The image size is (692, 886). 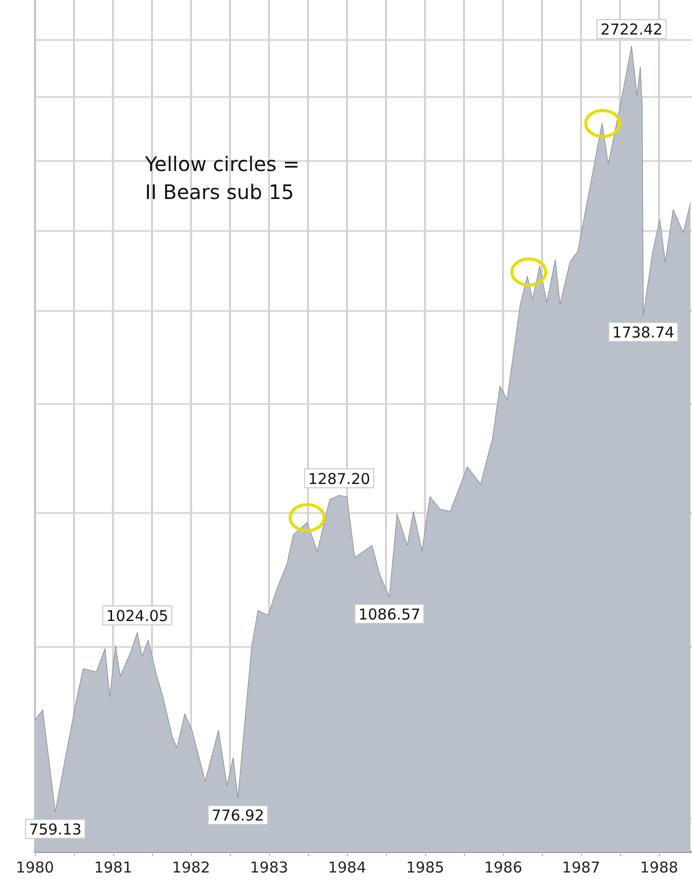 I want to click on x-tick-label: 1982, so click(x=191, y=867).